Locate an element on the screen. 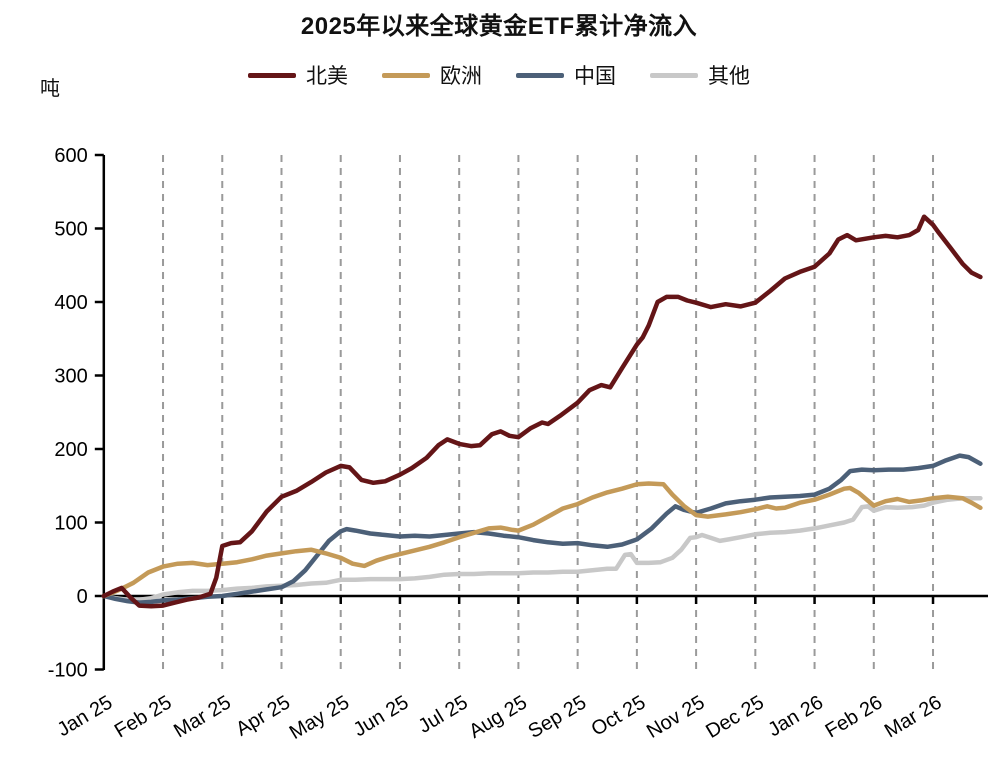  legend-item-china: 中国 is located at coordinates (566, 75).